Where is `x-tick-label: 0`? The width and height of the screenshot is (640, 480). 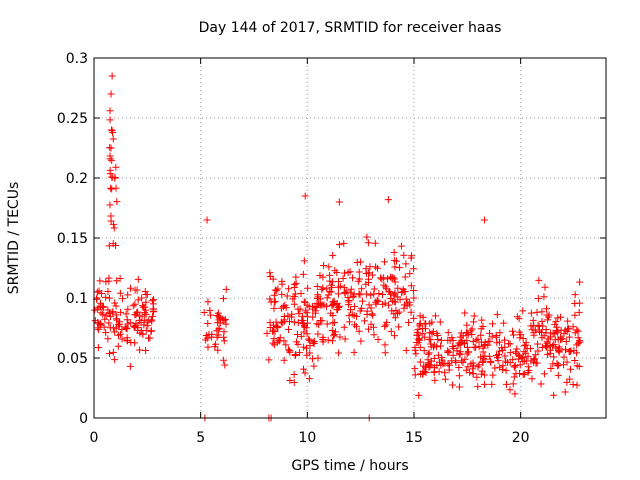
x-tick-label: 0 is located at coordinates (94, 438).